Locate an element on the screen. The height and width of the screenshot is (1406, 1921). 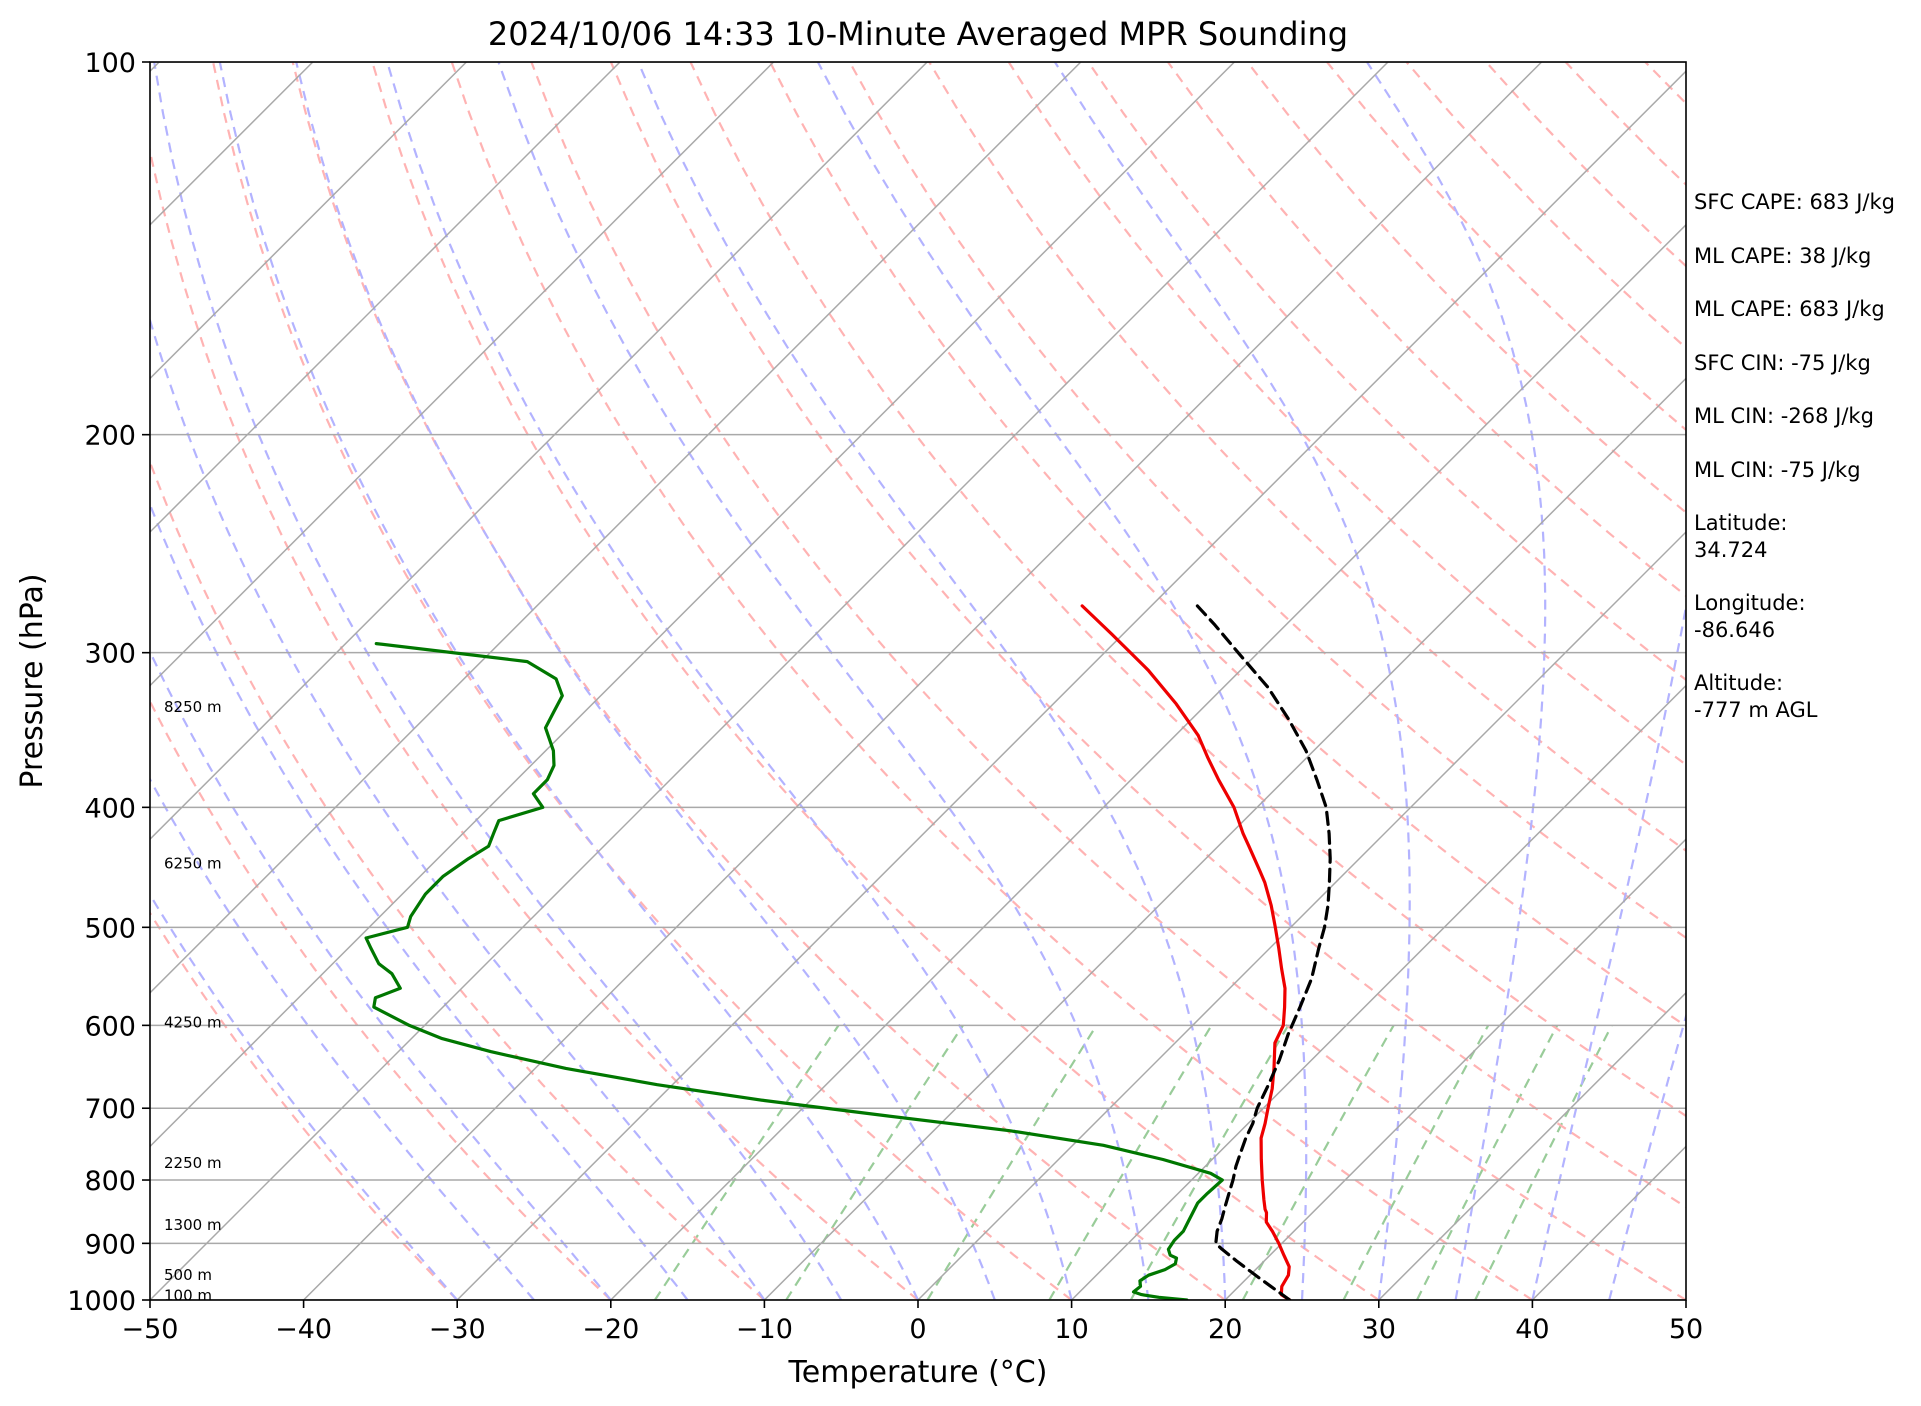
info-latitude-label: Latitude: is located at coordinates (1741, 523).